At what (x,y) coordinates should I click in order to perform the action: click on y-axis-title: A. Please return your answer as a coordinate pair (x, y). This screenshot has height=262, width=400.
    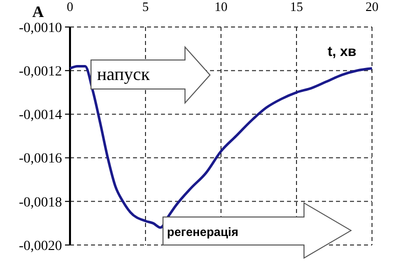
    Looking at the image, I should click on (38, 12).